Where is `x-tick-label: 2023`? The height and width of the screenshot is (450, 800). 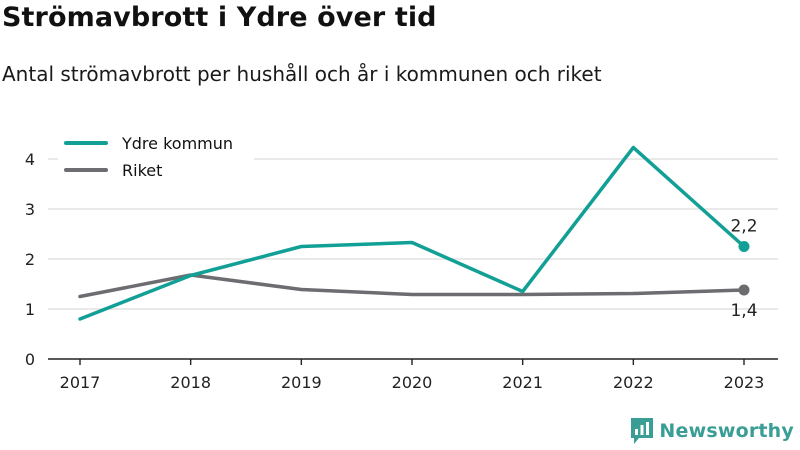 x-tick-label: 2023 is located at coordinates (744, 382).